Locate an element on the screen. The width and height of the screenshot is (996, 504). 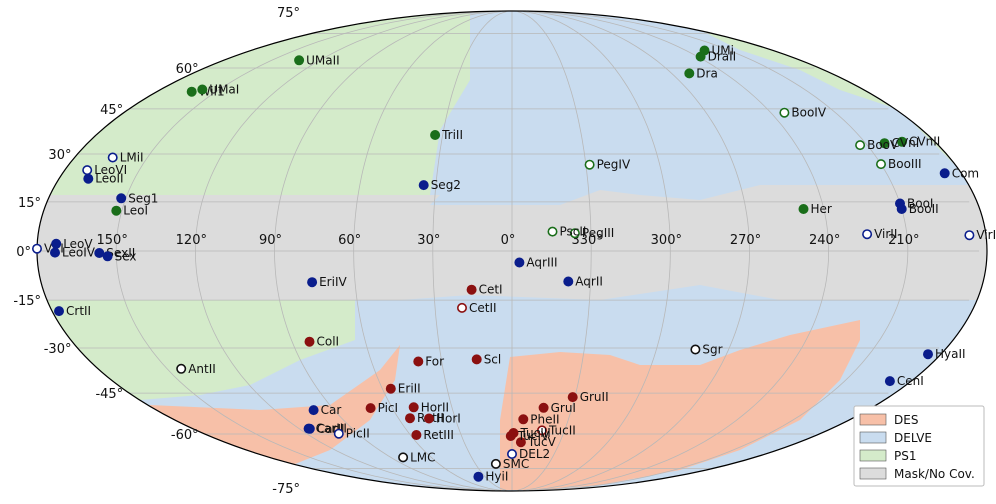
label-leov: LeoV is located at coordinates (78, 244).